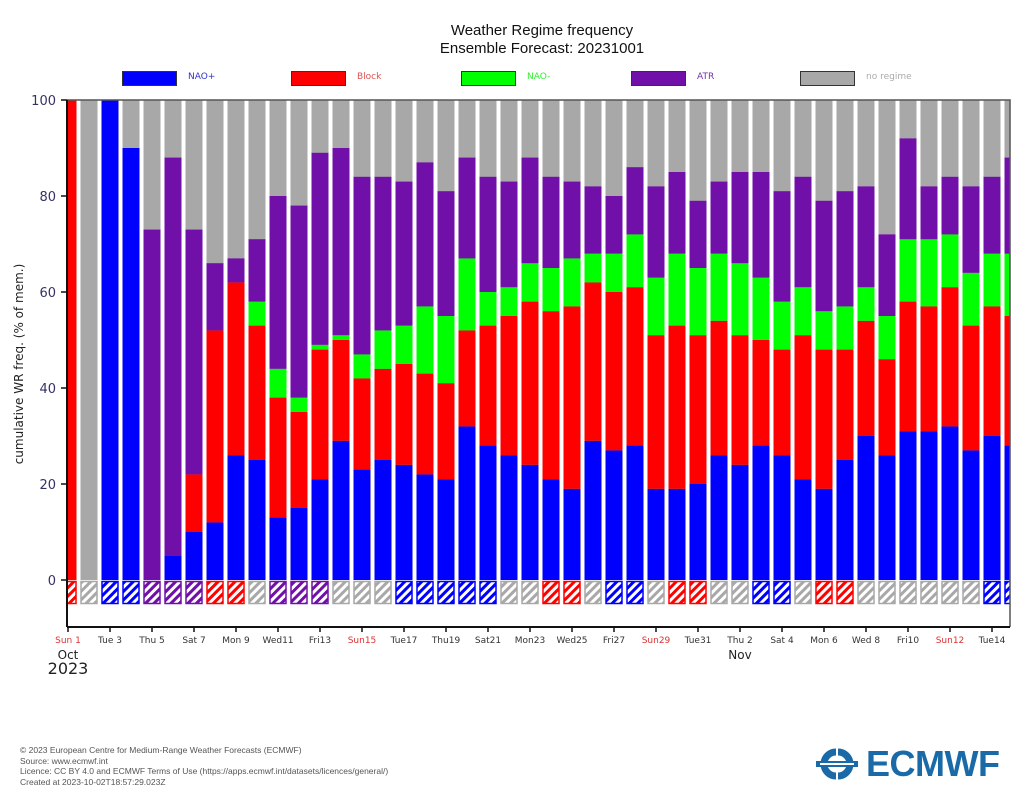 The image size is (1024, 799). Describe the element at coordinates (320, 641) in the screenshot. I see `x-tick-label: Fri13` at that location.